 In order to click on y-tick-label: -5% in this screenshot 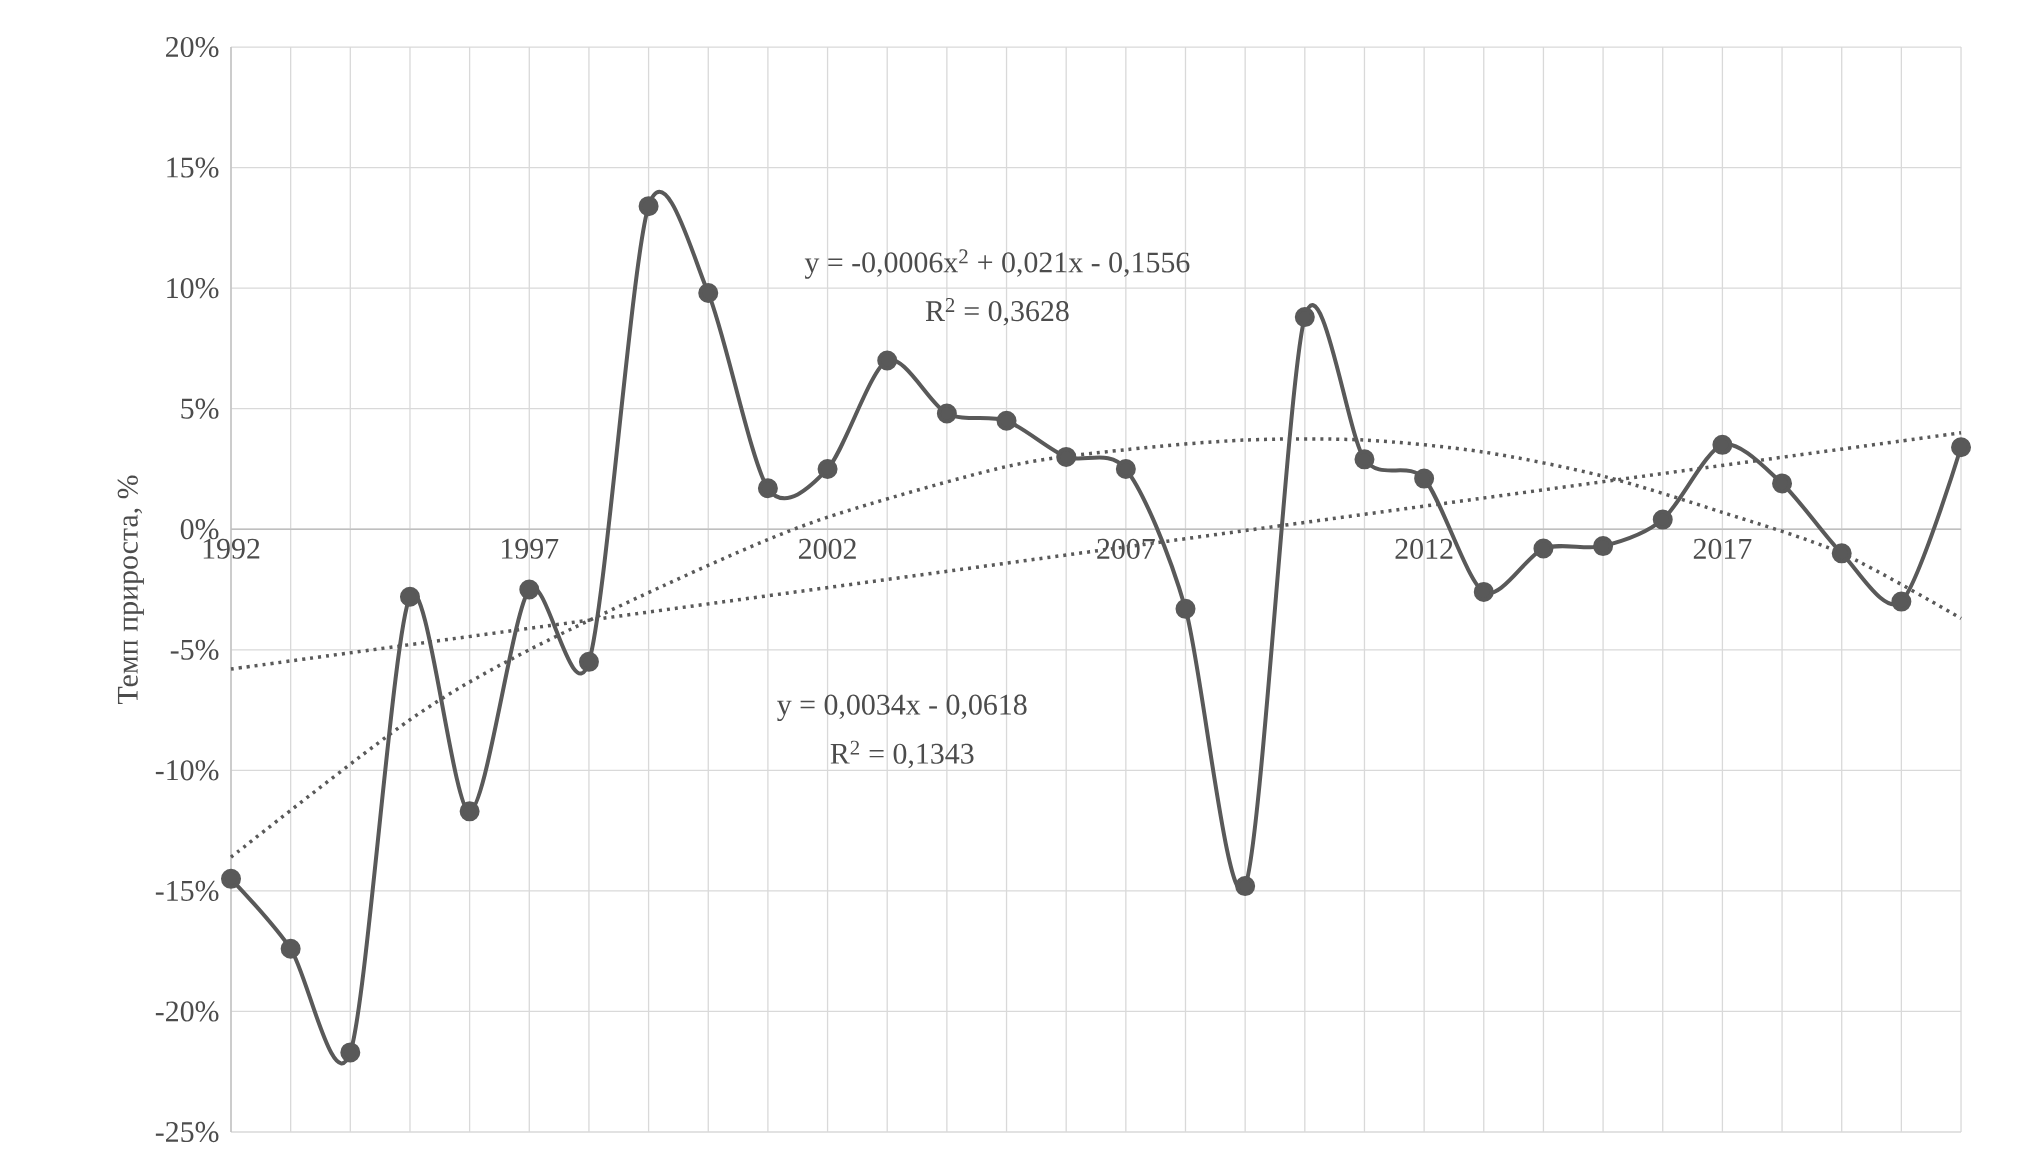, I will do `click(194, 649)`.